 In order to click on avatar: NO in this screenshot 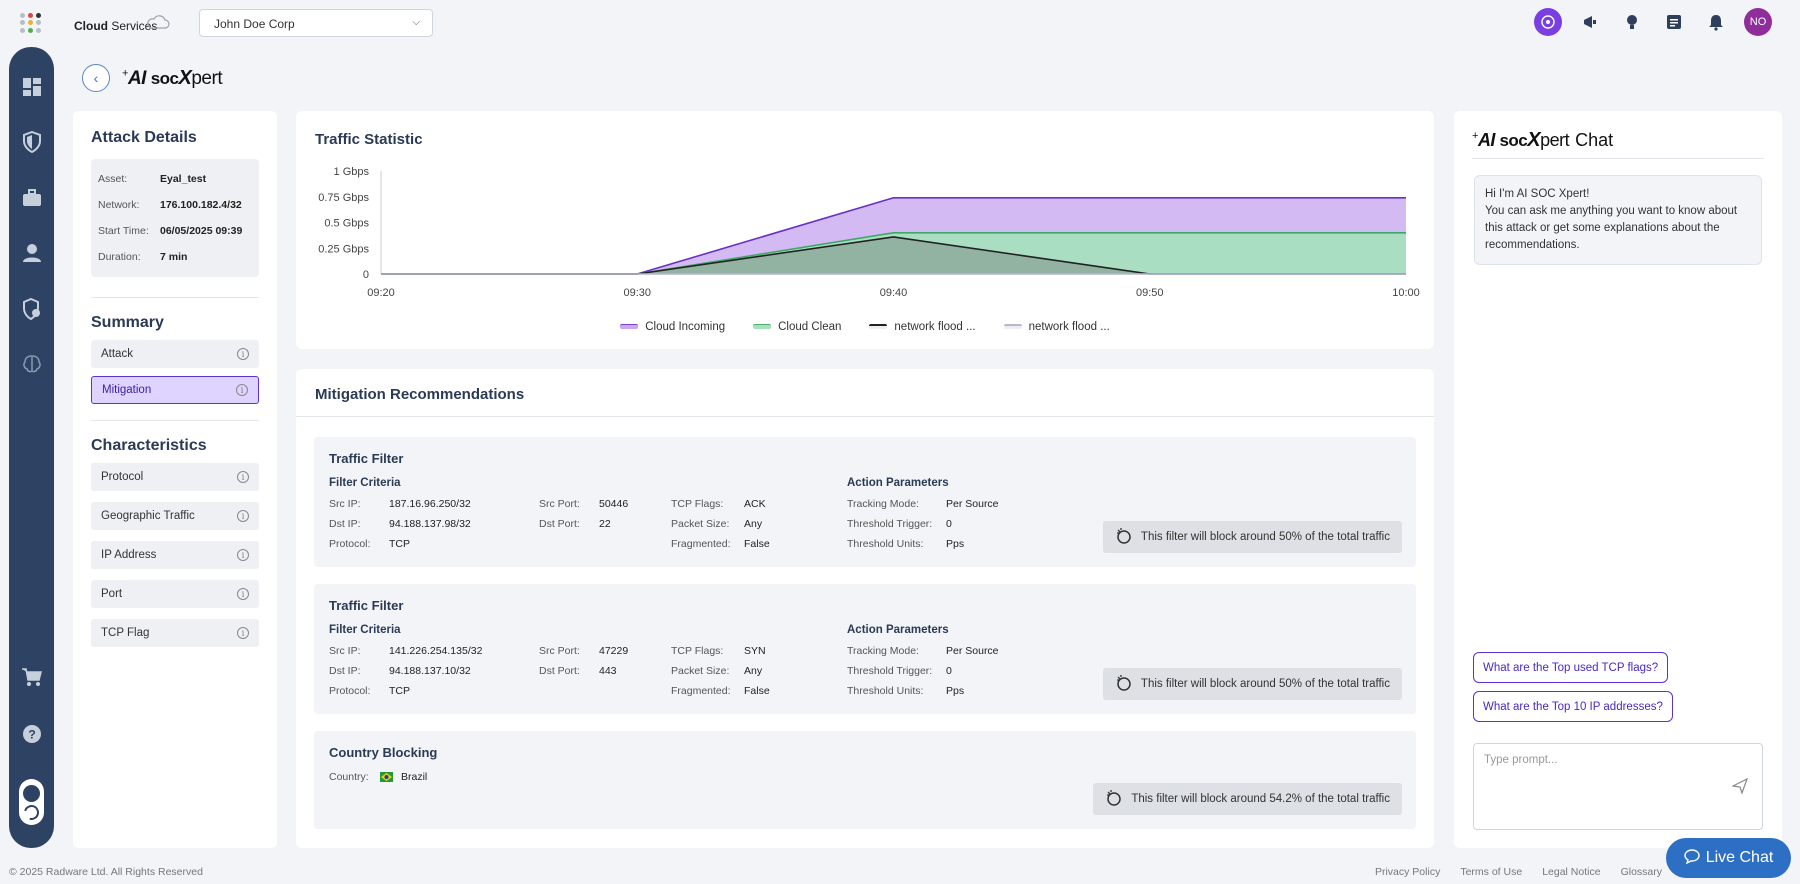, I will do `click(1758, 22)`.